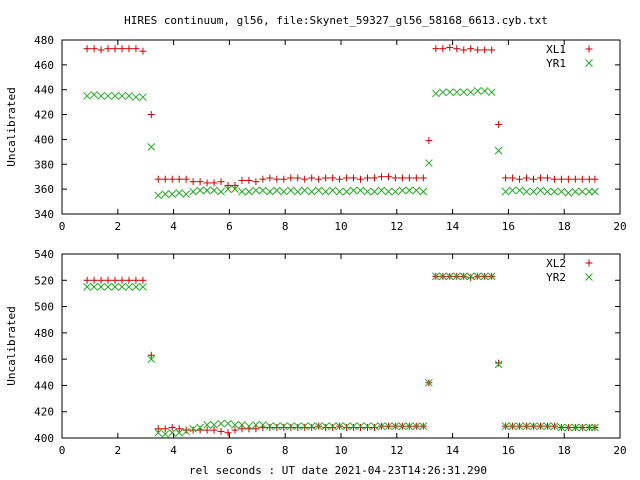  Describe the element at coordinates (396, 226) in the screenshot. I see `x-tick-label: 12` at that location.